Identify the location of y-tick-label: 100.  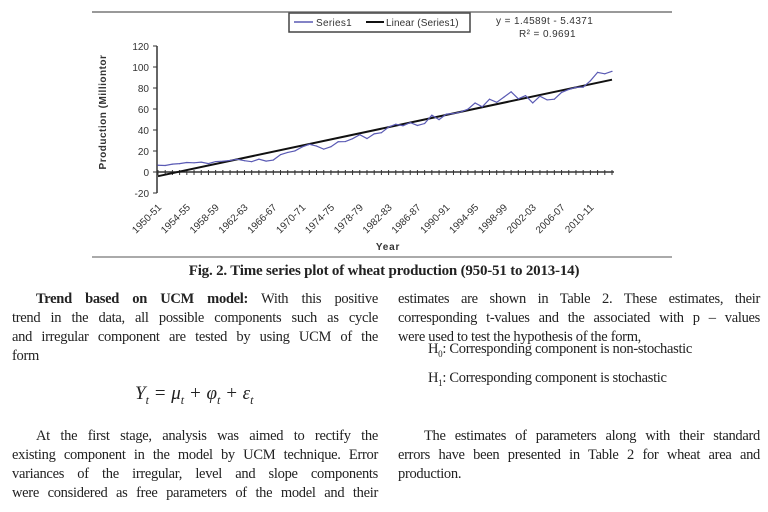
(140, 68).